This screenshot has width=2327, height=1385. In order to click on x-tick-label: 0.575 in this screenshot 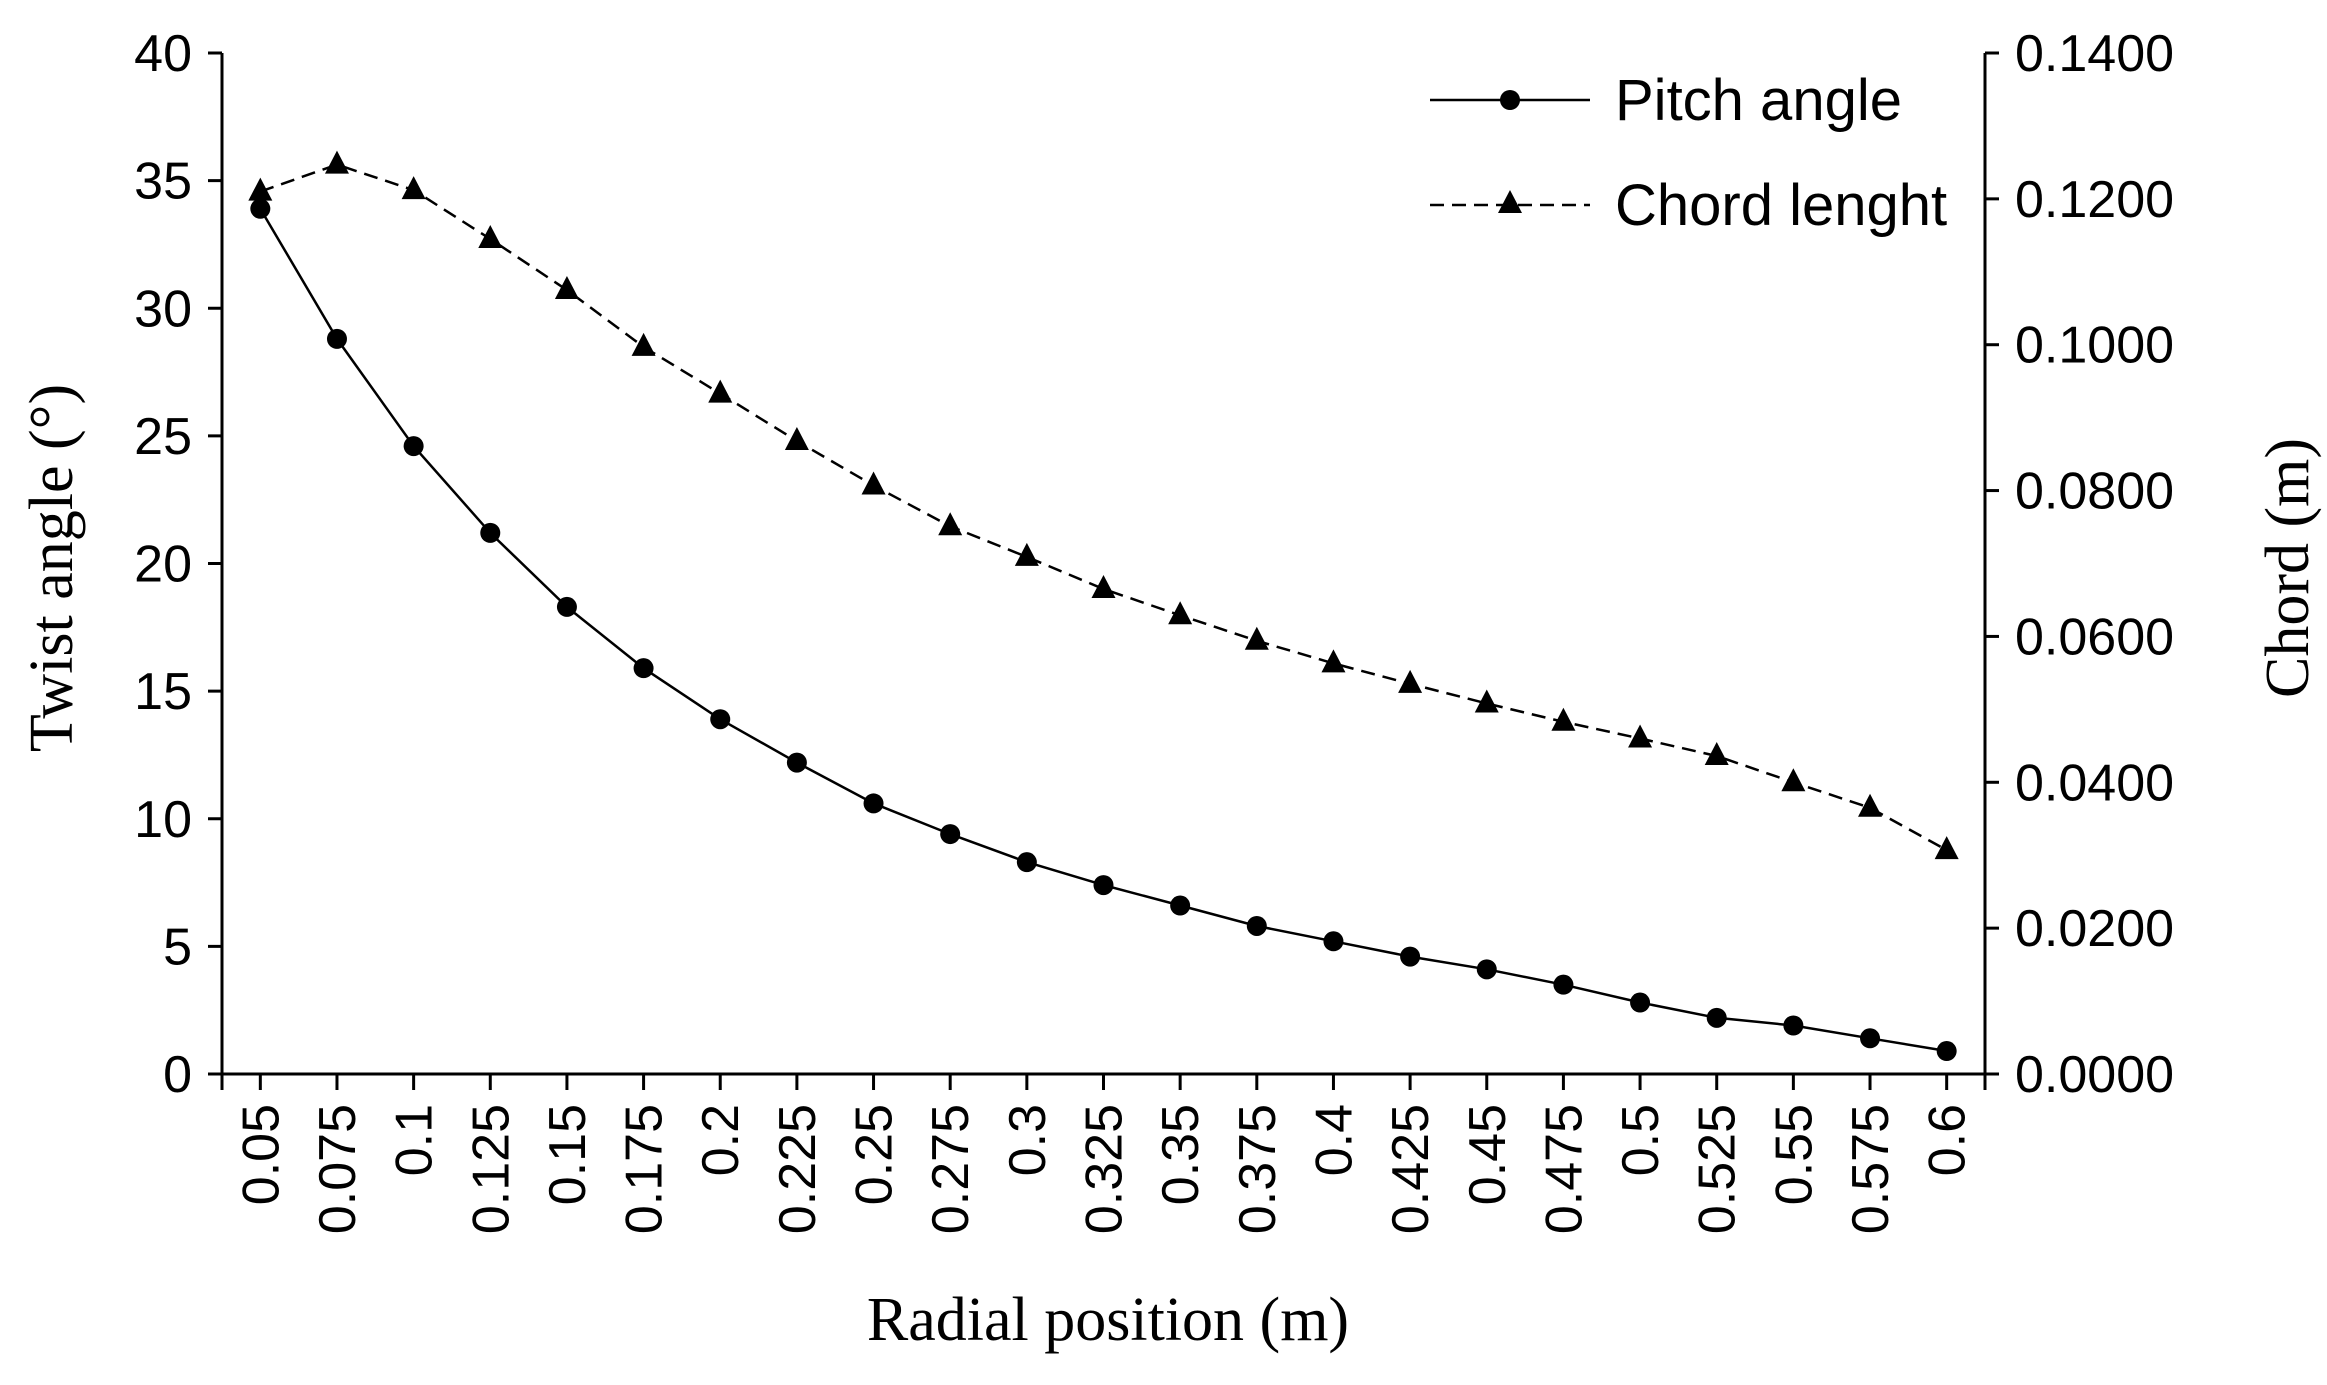, I will do `click(1871, 1169)`.